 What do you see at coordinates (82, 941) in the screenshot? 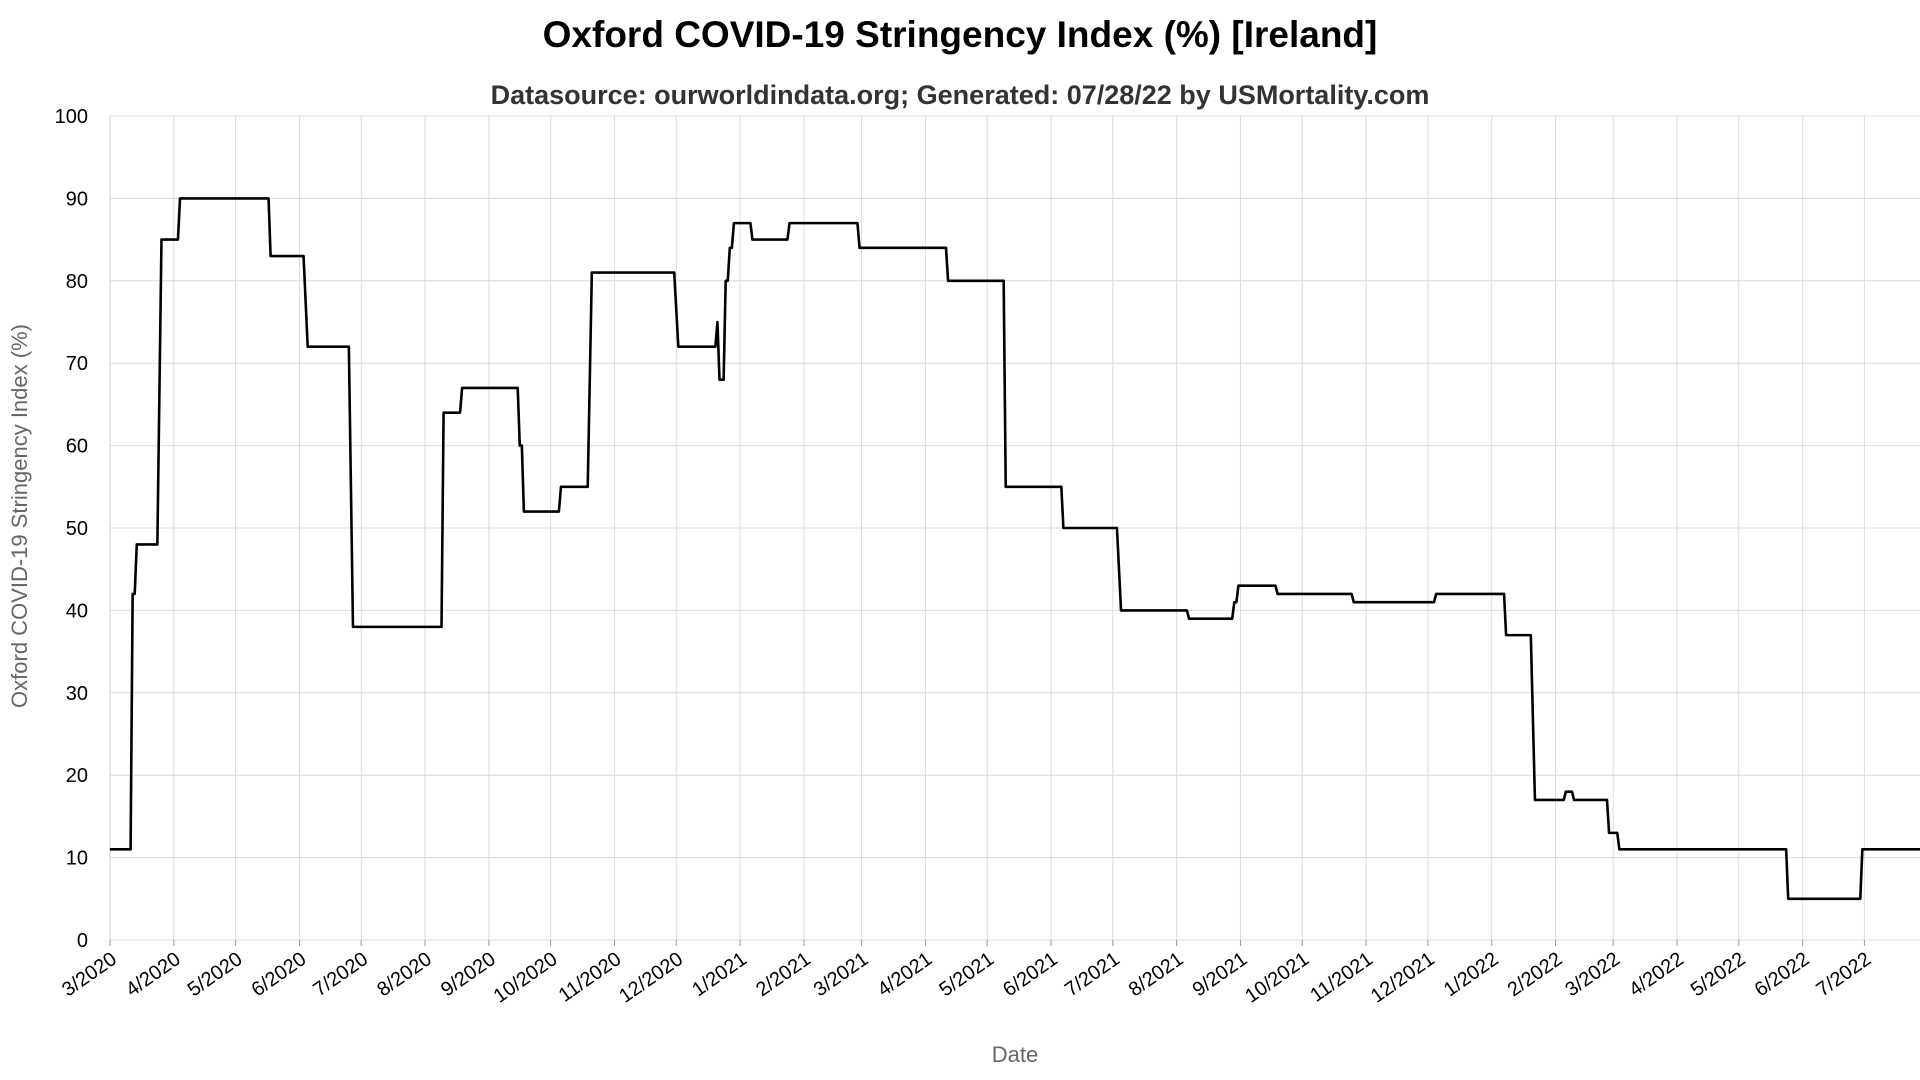
I see `y-tick-label: 0` at bounding box center [82, 941].